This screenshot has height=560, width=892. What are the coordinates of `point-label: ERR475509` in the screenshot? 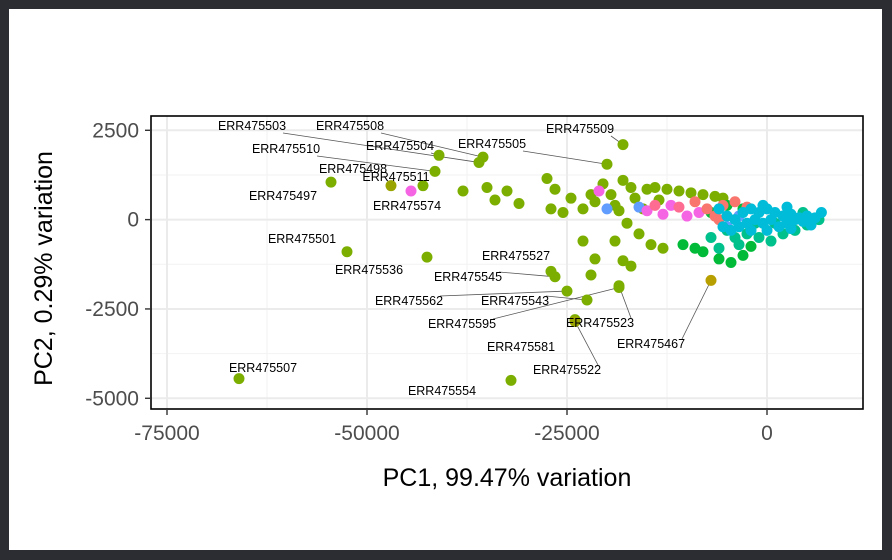 It's located at (580, 129).